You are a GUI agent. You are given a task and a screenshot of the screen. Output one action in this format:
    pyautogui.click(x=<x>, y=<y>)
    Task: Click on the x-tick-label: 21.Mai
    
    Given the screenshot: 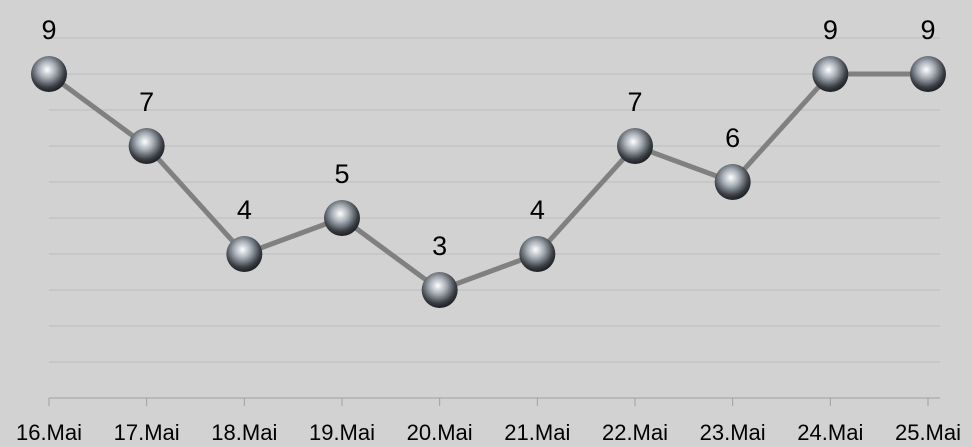 What is the action you would take?
    pyautogui.click(x=537, y=432)
    